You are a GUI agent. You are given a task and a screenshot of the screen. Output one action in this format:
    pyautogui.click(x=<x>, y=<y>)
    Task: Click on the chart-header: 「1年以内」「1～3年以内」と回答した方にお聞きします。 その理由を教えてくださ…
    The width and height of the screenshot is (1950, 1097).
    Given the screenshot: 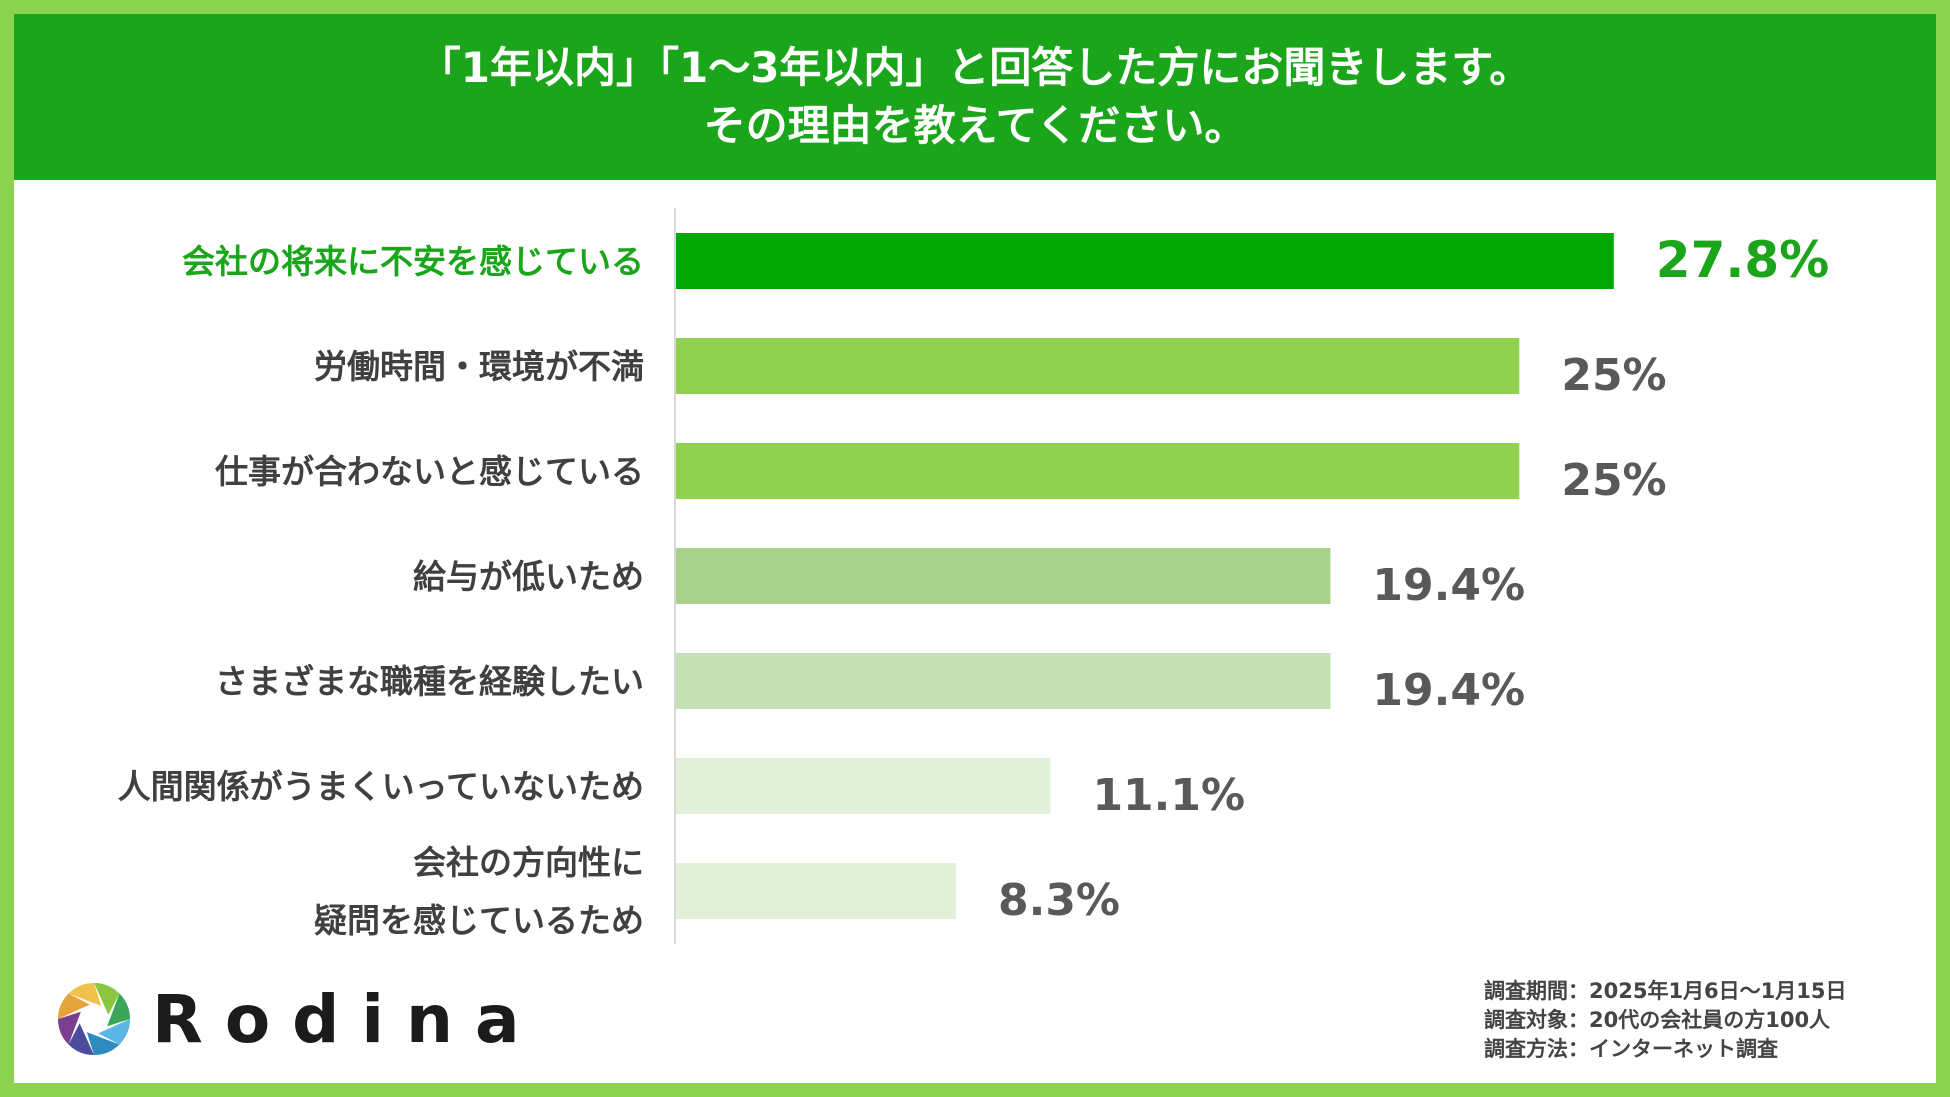 What is the action you would take?
    pyautogui.click(x=975, y=97)
    